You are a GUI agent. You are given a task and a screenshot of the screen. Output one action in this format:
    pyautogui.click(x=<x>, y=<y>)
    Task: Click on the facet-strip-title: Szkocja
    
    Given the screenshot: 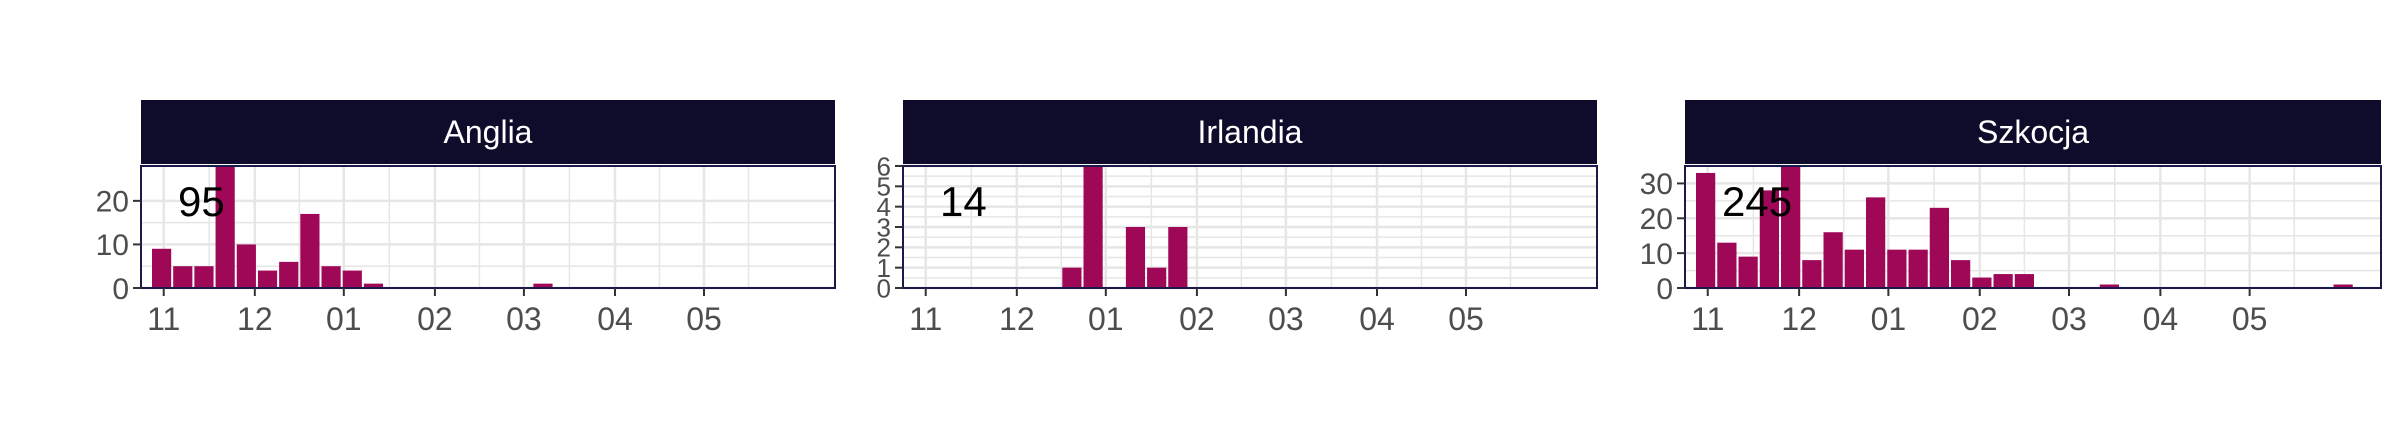 What is the action you would take?
    pyautogui.click(x=2033, y=132)
    